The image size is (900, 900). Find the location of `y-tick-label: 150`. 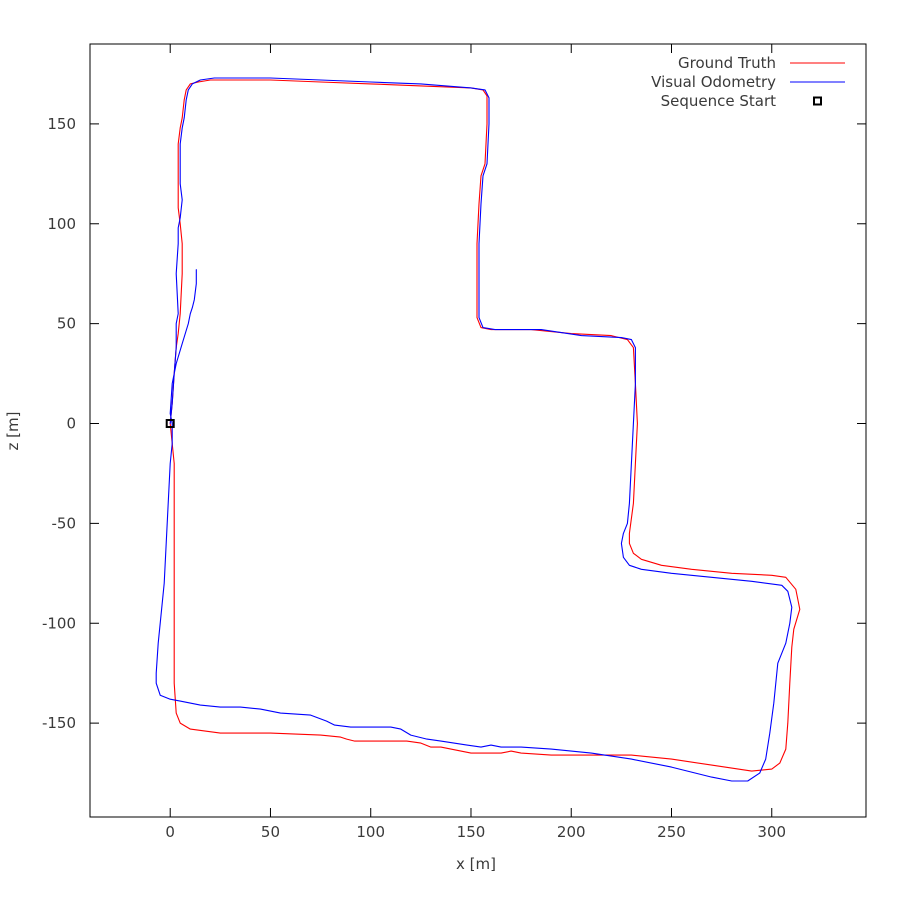

y-tick-label: 150 is located at coordinates (61, 124).